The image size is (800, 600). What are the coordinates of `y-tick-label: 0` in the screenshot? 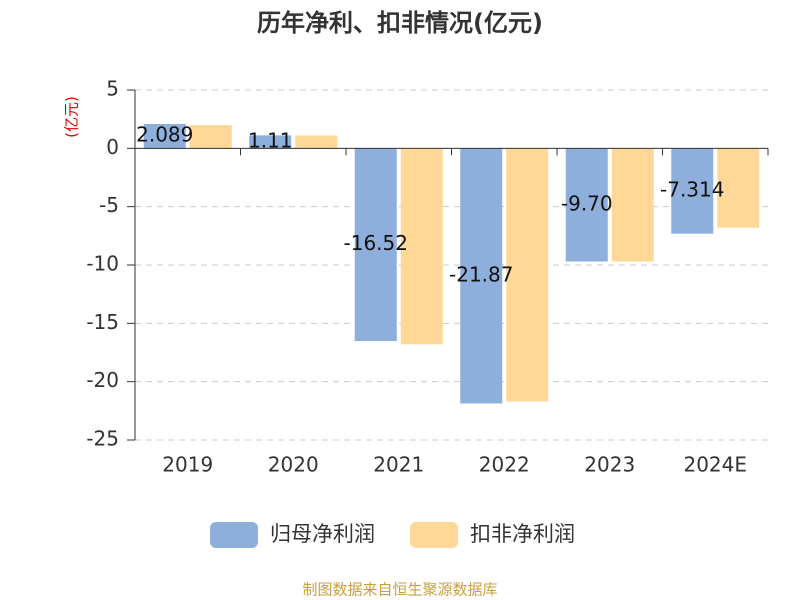 It's located at (112, 147).